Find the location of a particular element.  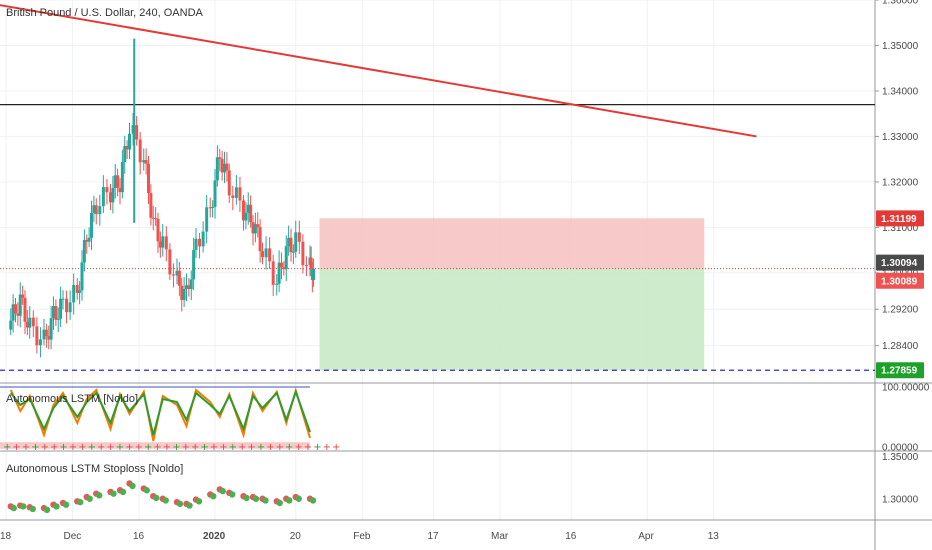

price-tick-label: 1.36000 is located at coordinates (900, 3).